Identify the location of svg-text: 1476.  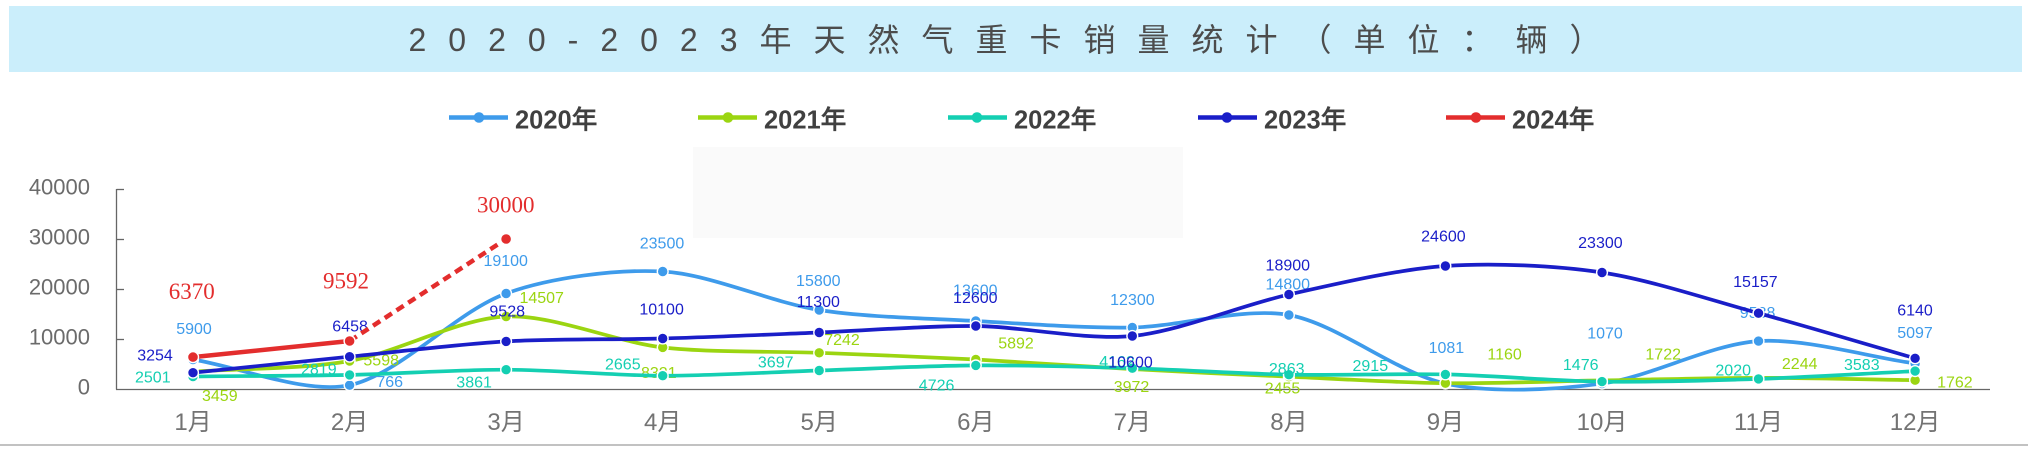
(1581, 365).